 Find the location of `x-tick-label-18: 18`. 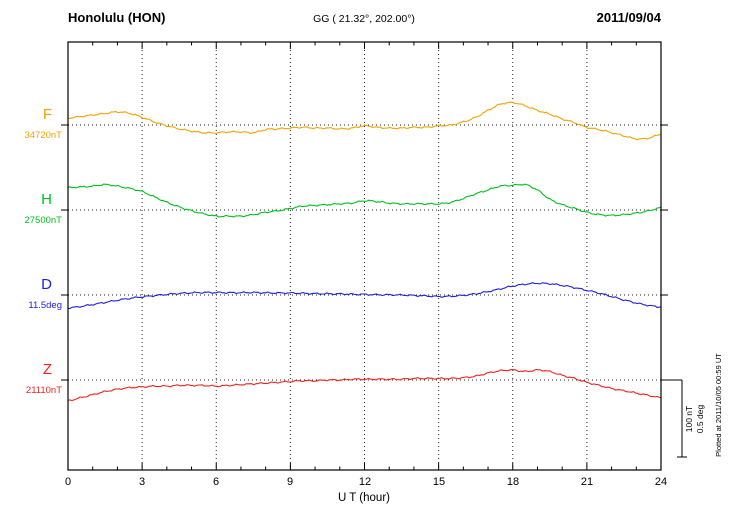

x-tick-label-18: 18 is located at coordinates (513, 482).